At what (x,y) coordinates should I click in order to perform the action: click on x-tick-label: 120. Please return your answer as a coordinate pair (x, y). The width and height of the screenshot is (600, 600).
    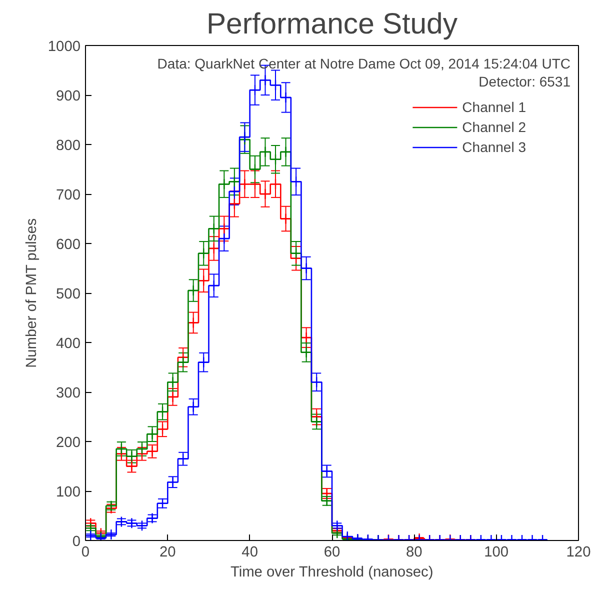
    Looking at the image, I should click on (578, 552).